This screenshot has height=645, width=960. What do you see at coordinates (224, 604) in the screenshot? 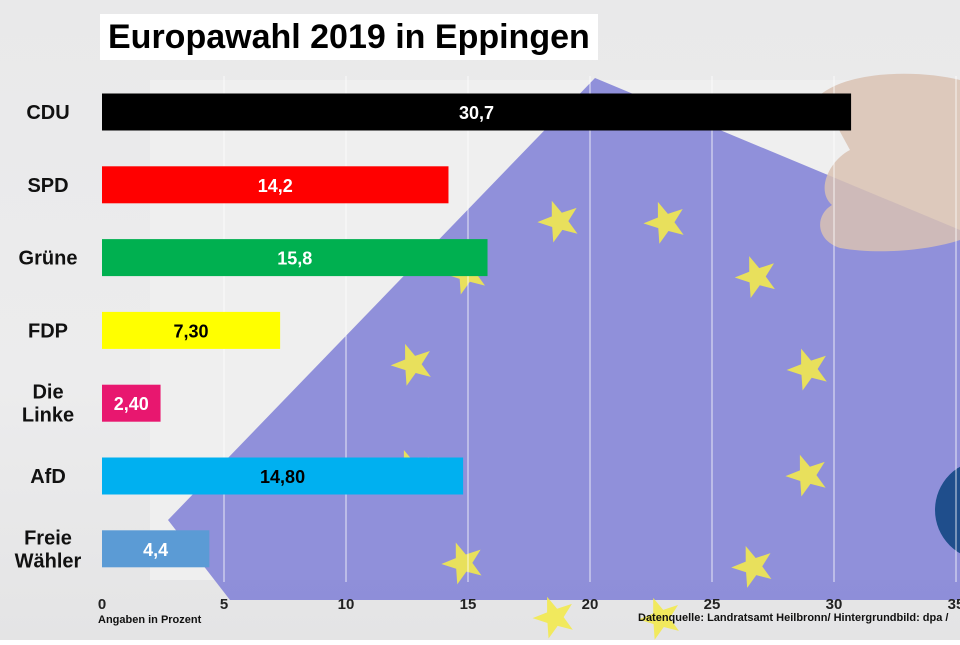
I see `x-tick-label: 5` at bounding box center [224, 604].